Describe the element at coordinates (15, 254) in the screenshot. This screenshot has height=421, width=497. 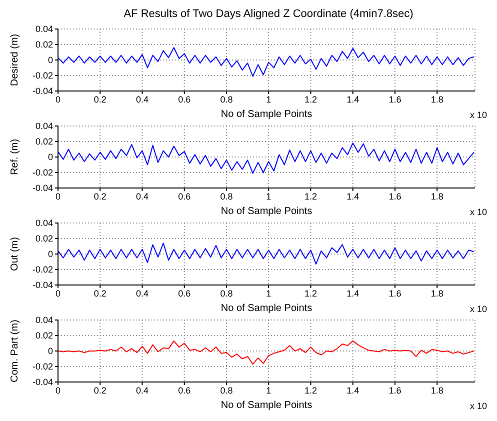
I see `y-axis-title: Out (m)` at that location.